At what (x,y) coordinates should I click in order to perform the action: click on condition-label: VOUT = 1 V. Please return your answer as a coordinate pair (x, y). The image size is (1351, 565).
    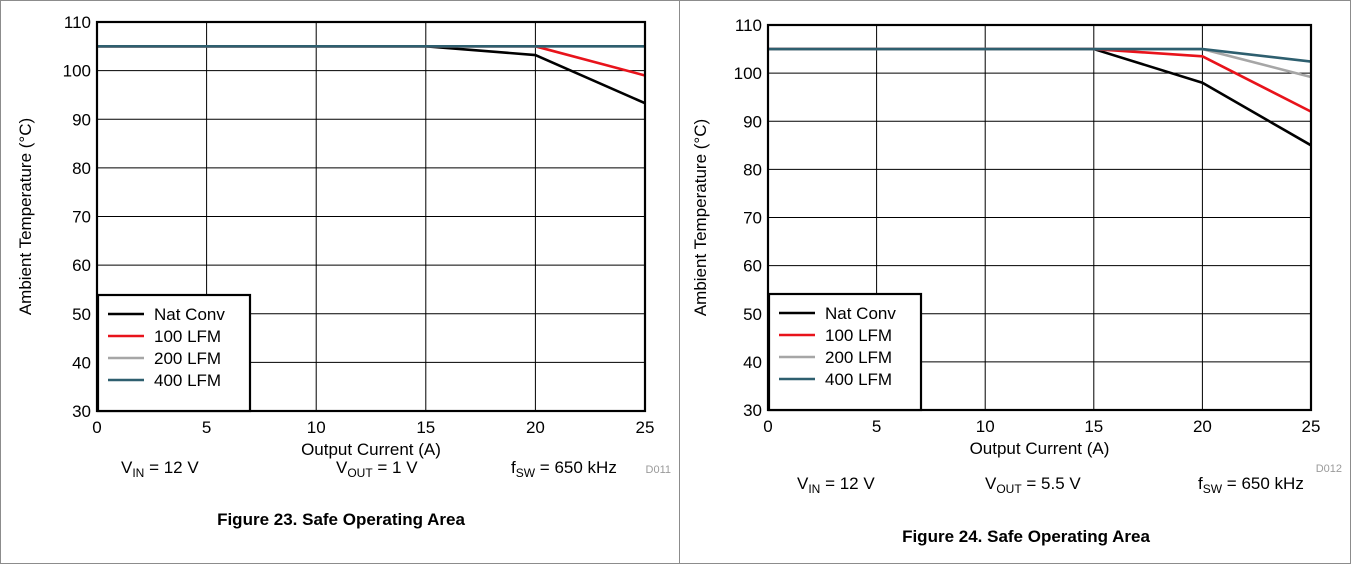
    Looking at the image, I should click on (377, 469).